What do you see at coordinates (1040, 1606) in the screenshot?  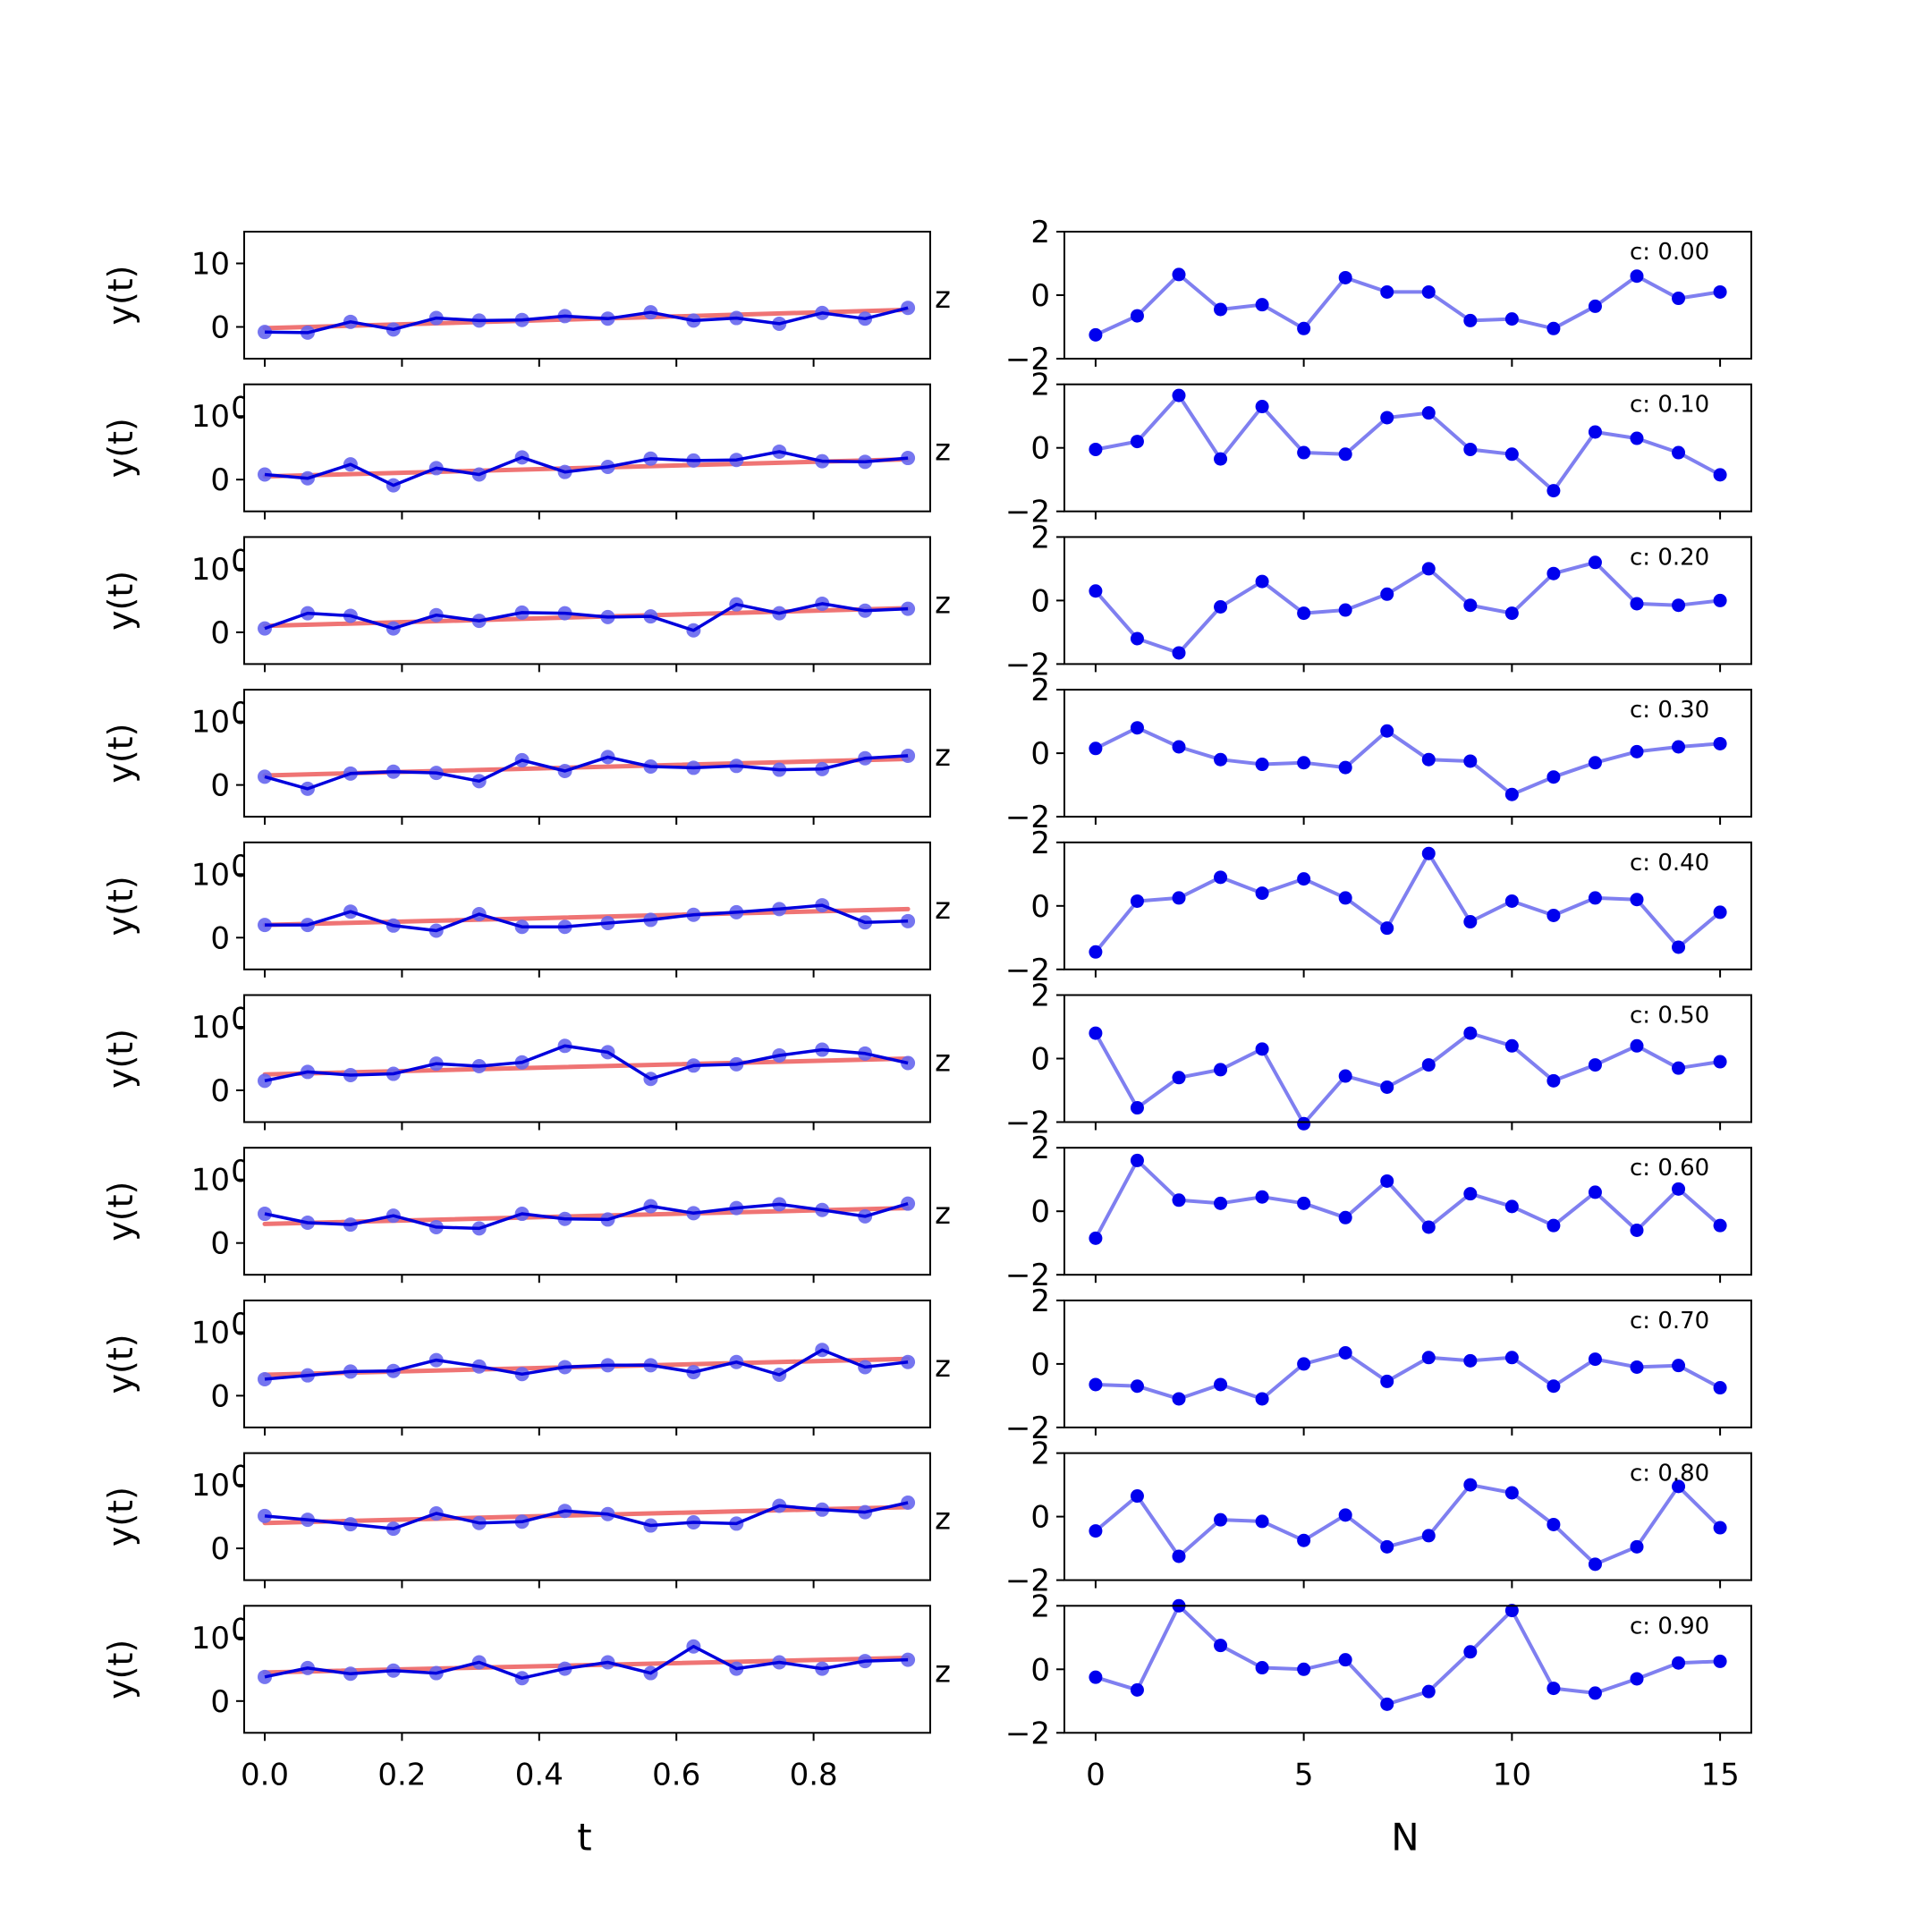 I see `y-tick-label: 2` at bounding box center [1040, 1606].